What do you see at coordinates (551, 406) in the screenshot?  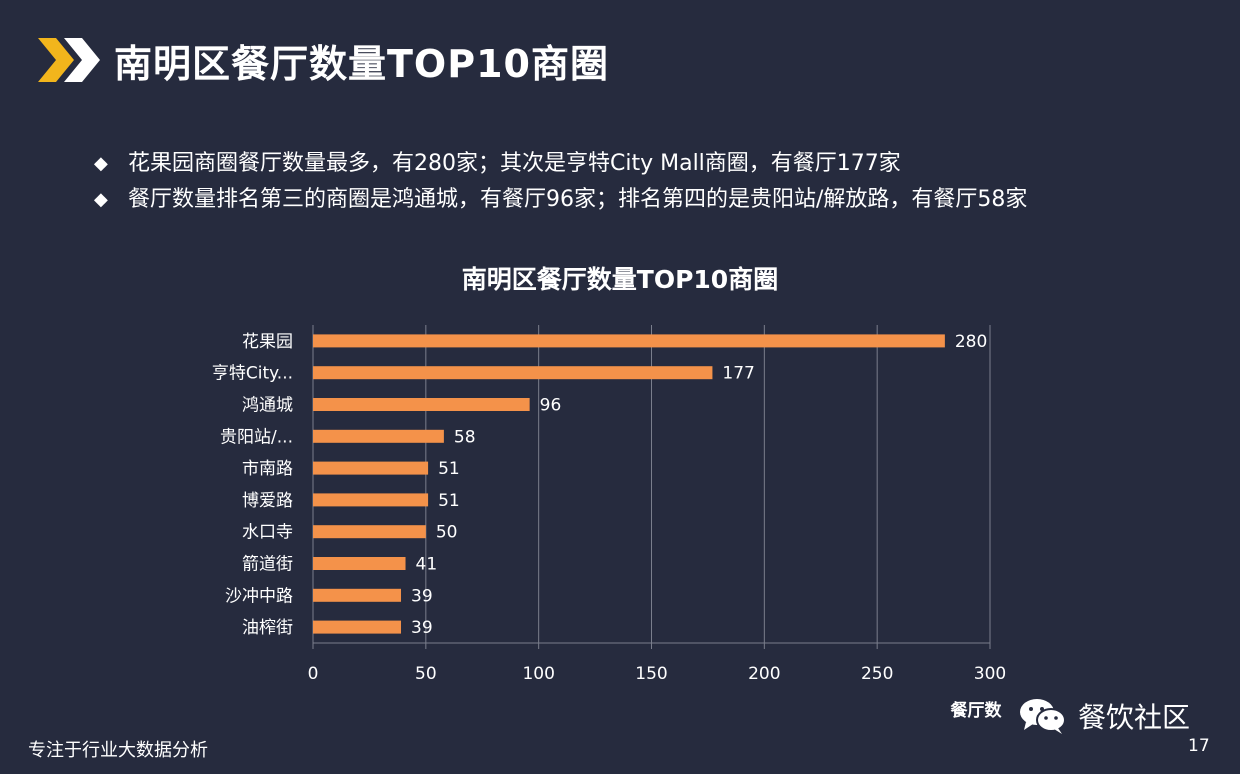 I see `data-label: 96` at bounding box center [551, 406].